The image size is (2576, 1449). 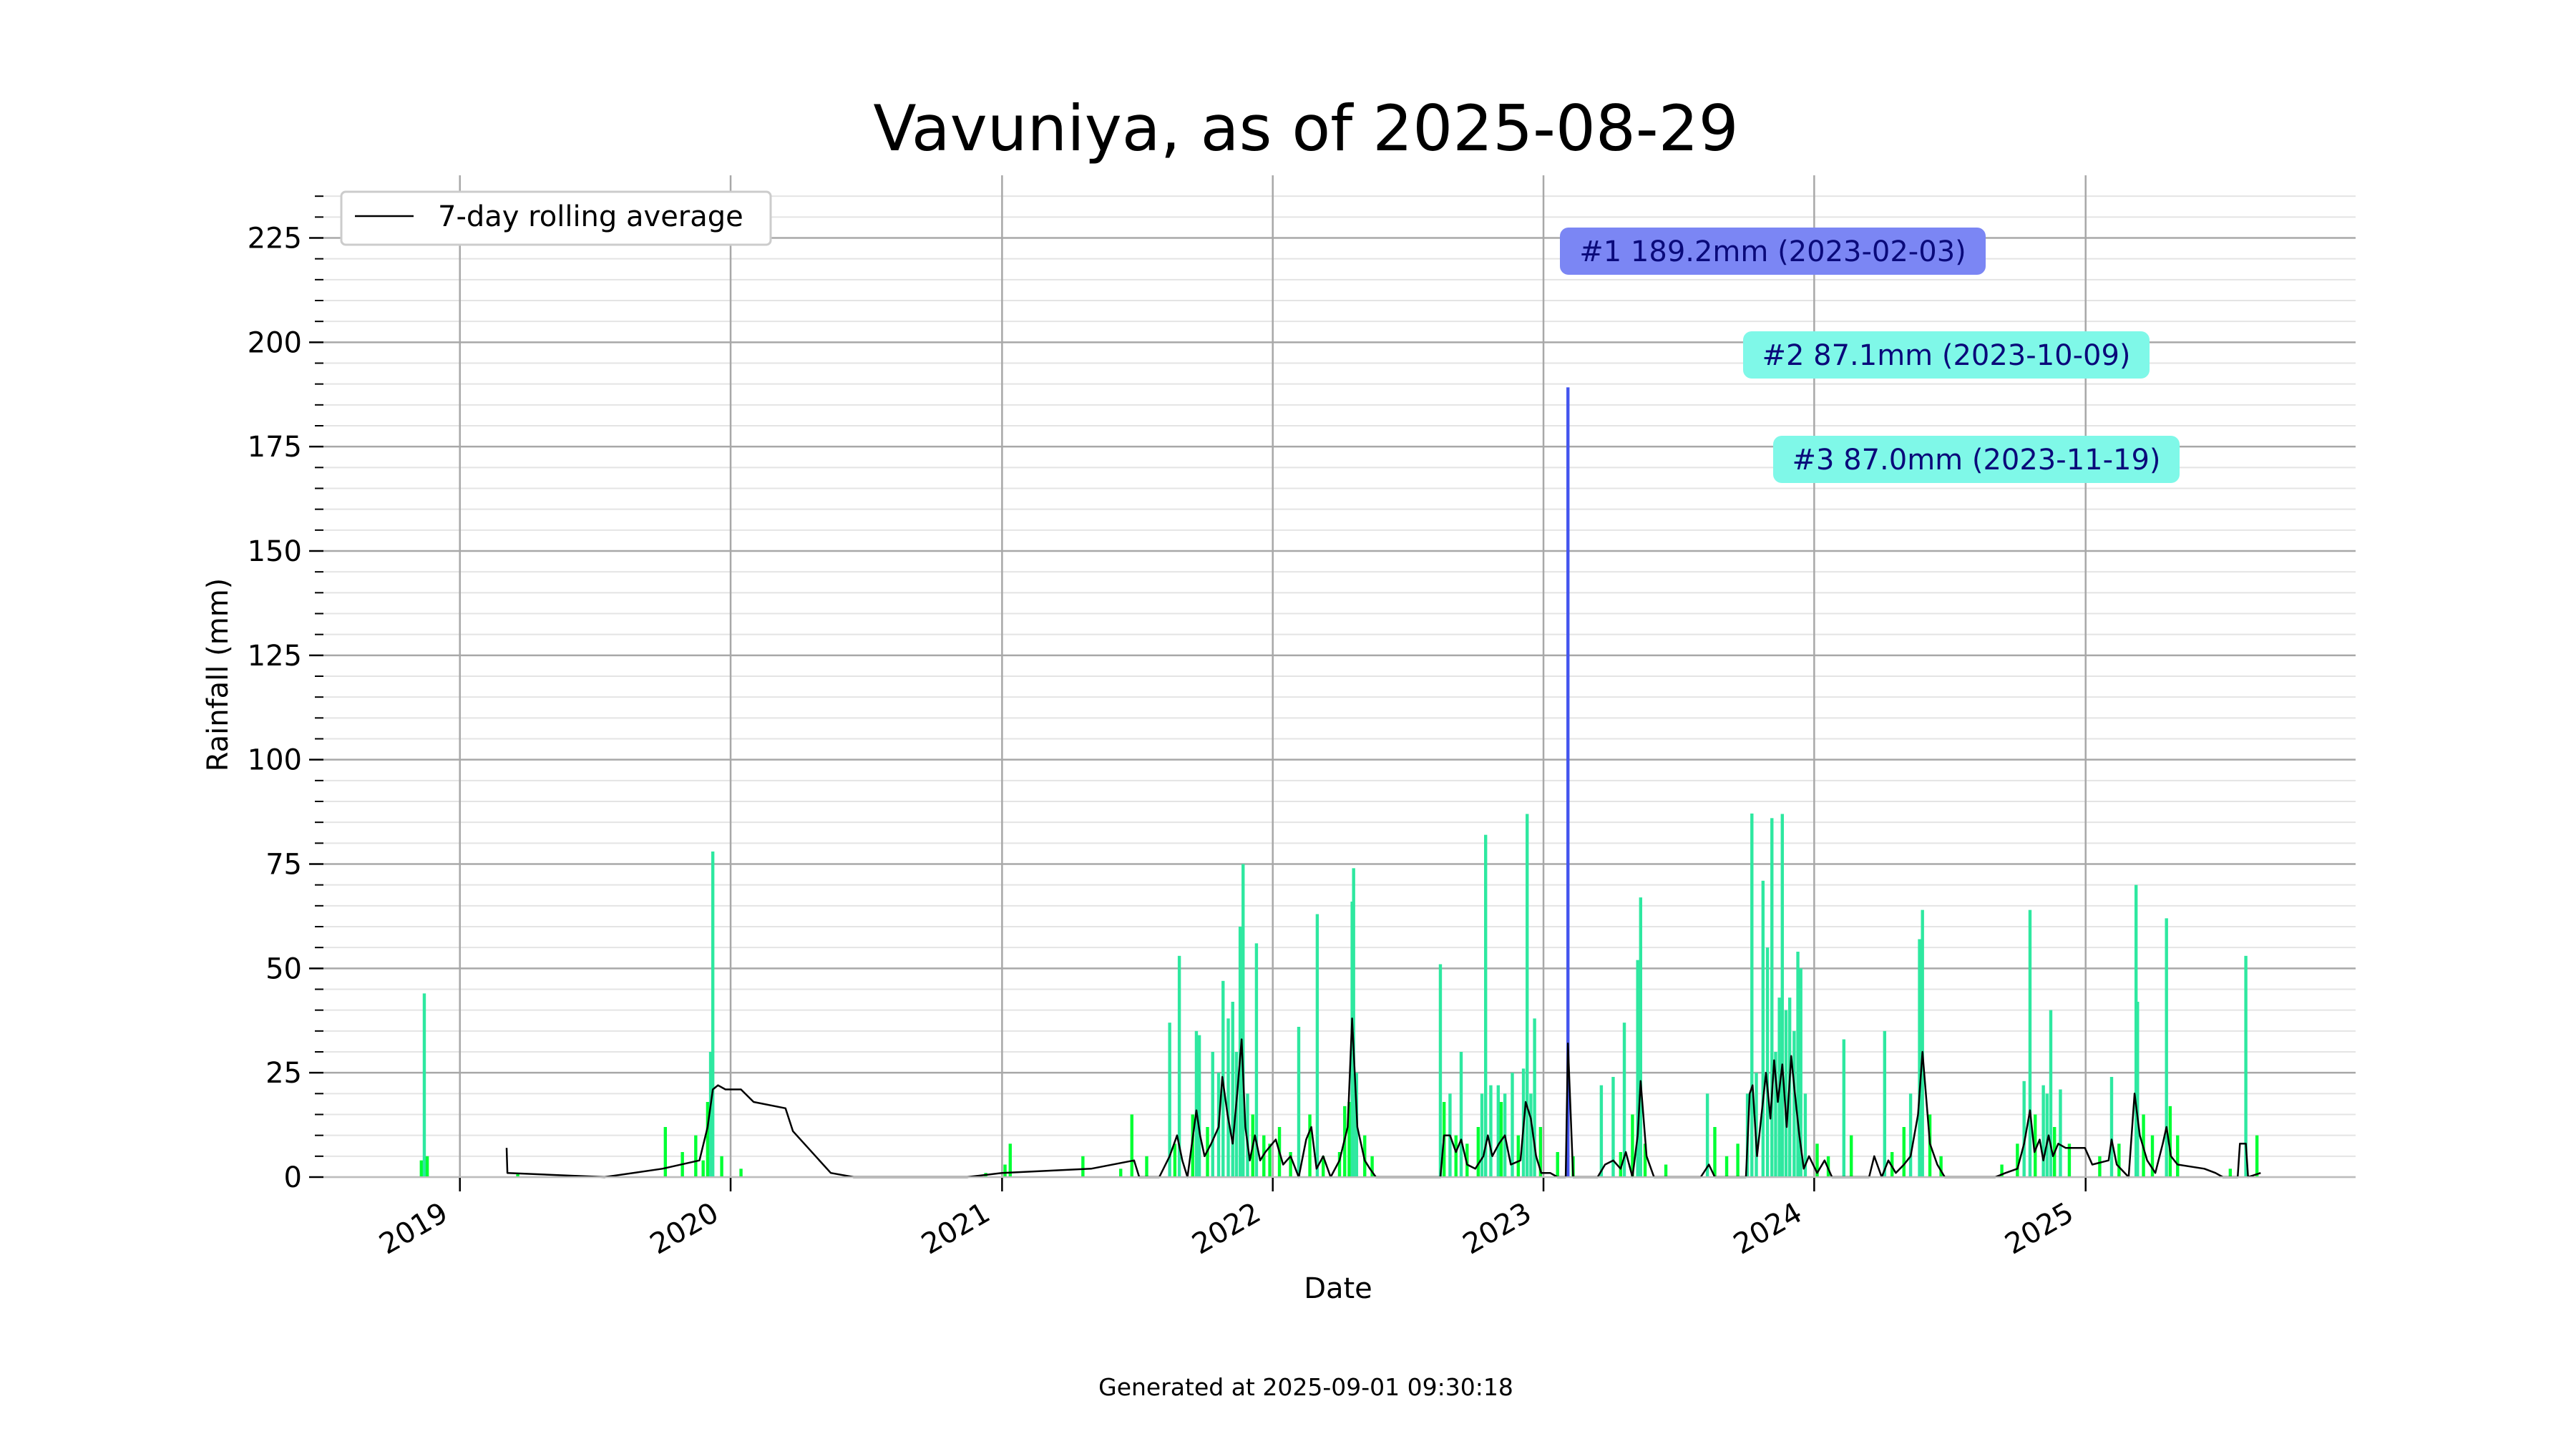 I want to click on y-tick-label: 175, so click(x=275, y=447).